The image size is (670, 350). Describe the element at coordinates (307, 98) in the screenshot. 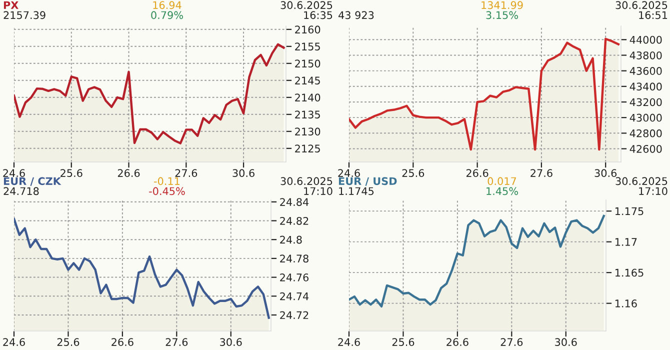

I see `y-tick-label: 2140` at that location.